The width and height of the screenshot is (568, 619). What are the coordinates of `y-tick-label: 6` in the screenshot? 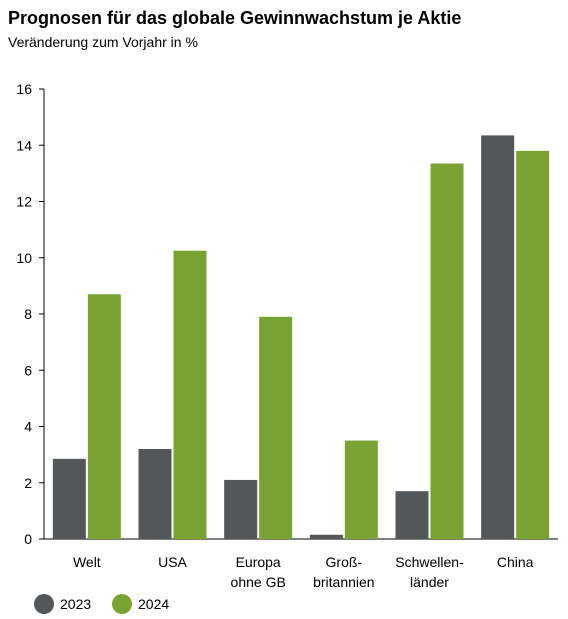 It's located at (28, 370).